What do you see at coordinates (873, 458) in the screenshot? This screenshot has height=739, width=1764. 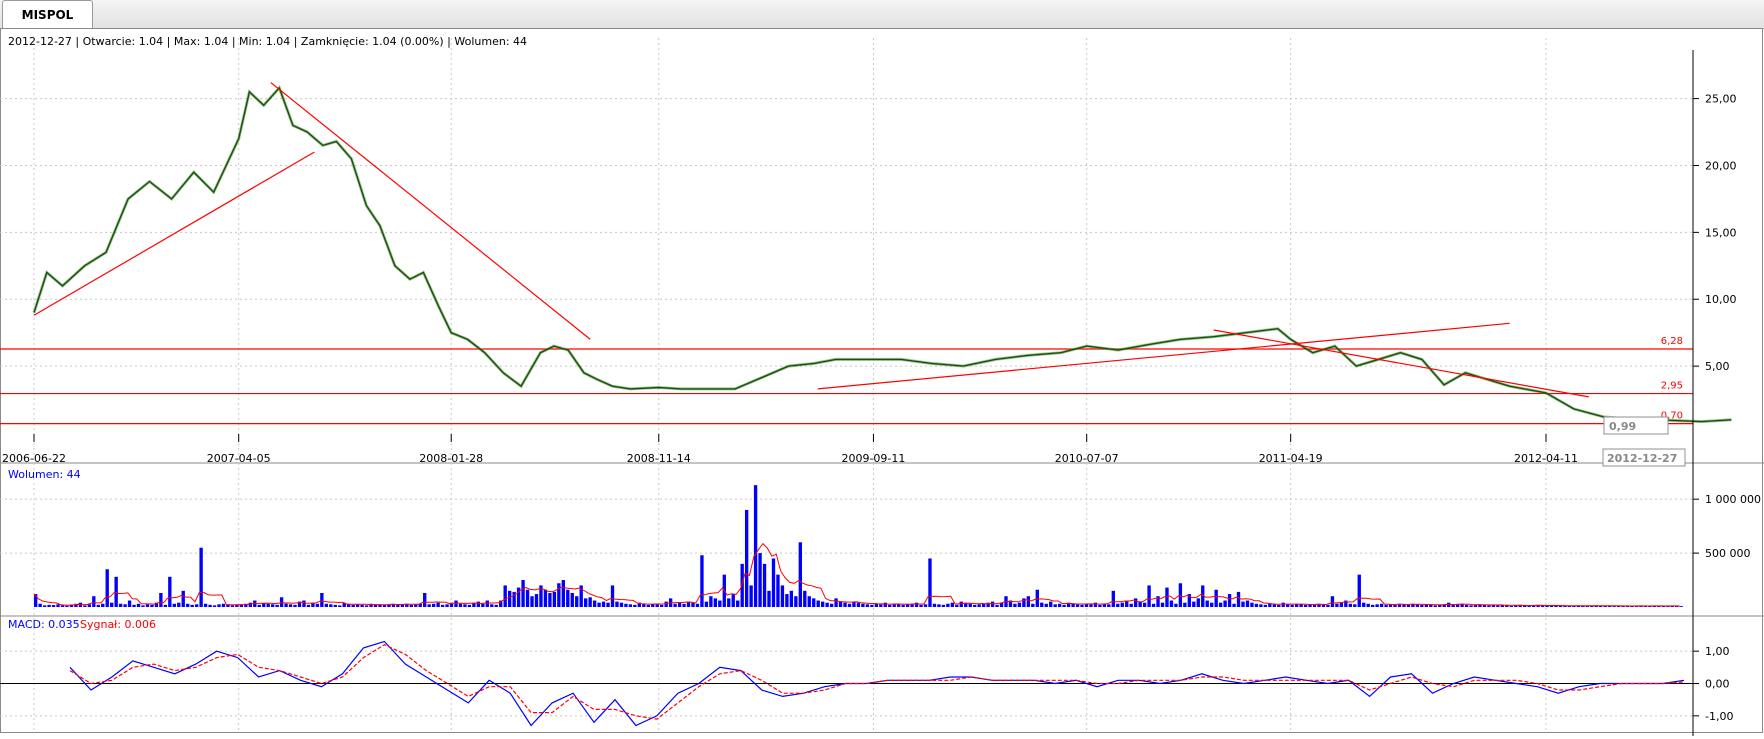 I see `x-tick-label: 2009-09-11` at bounding box center [873, 458].